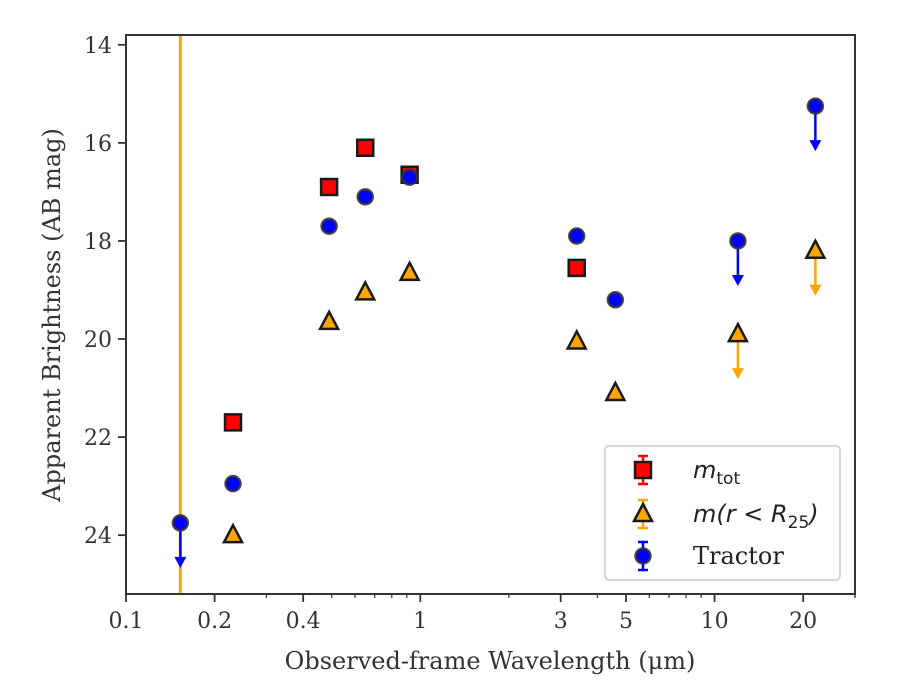 The height and width of the screenshot is (700, 900). I want to click on y-tick-label: 24, so click(98, 536).